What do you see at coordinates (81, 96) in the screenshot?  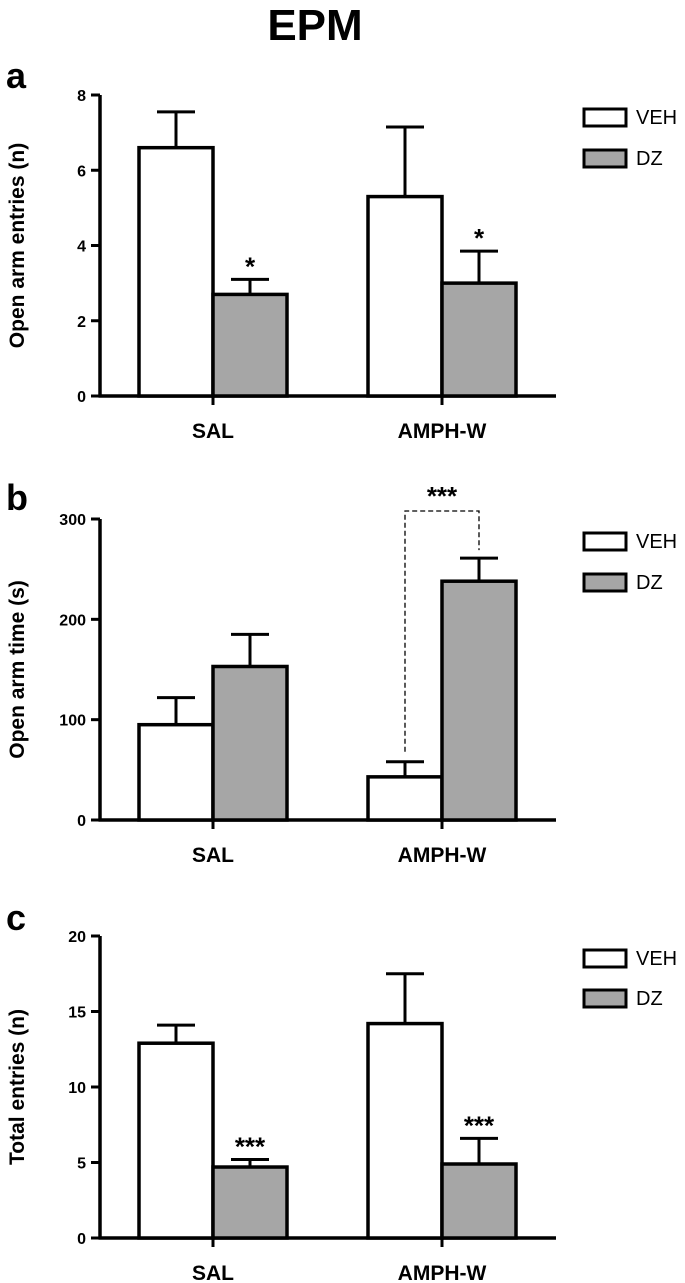 I see `y-tick-label: 8` at bounding box center [81, 96].